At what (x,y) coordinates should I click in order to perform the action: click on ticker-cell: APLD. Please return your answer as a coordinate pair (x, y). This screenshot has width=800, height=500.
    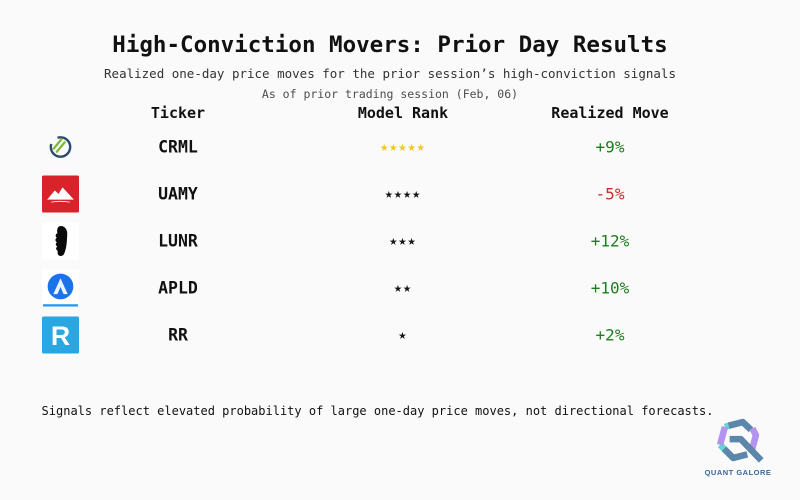
    Looking at the image, I should click on (178, 288).